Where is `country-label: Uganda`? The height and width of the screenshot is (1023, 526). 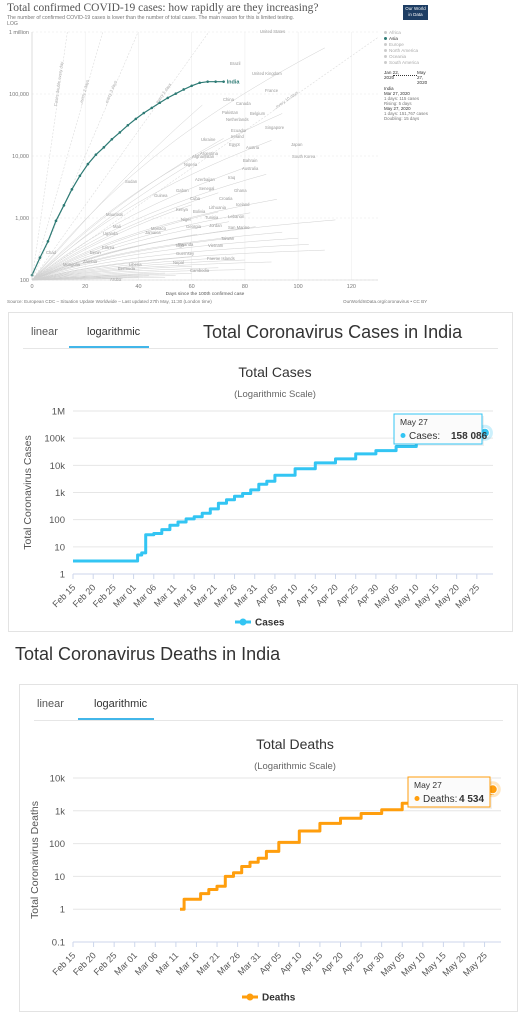 country-label: Uganda is located at coordinates (110, 233).